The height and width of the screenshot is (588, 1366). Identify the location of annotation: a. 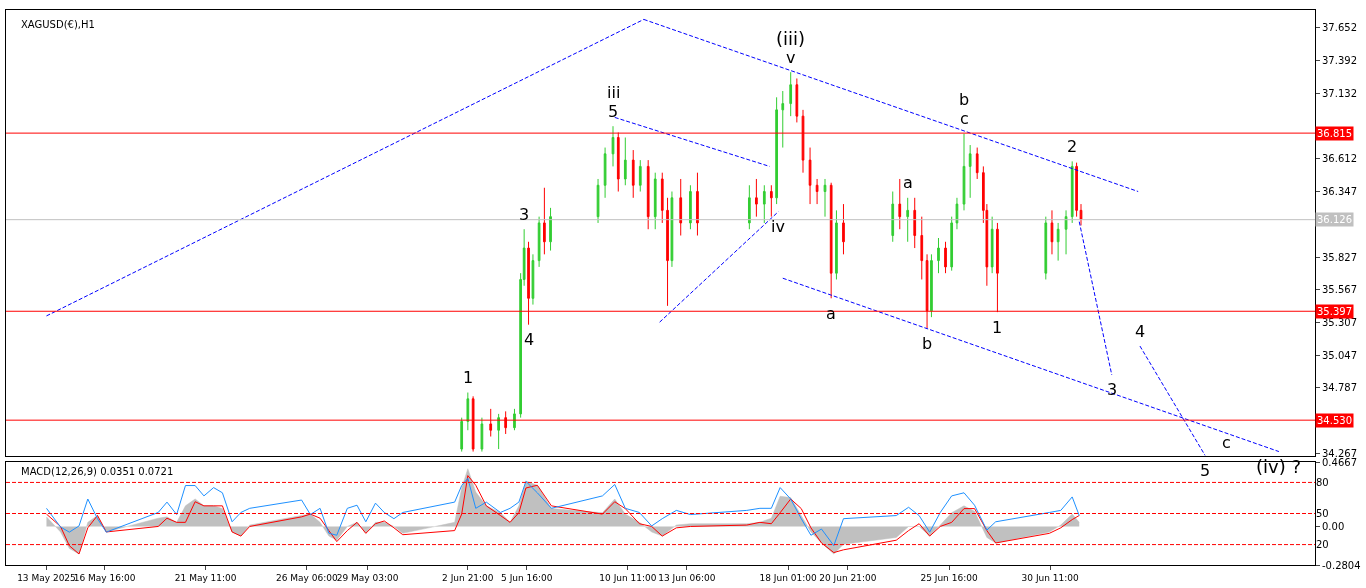
(908, 182).